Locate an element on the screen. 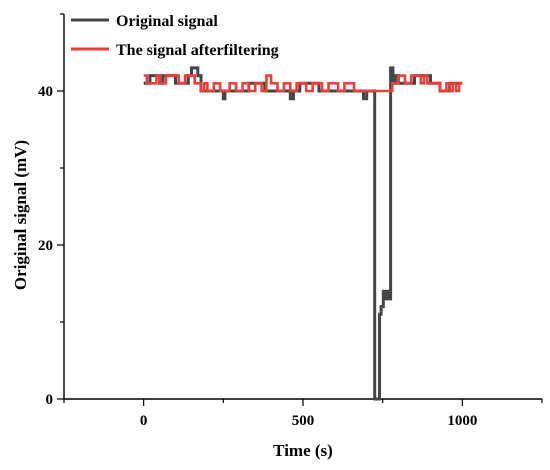 The height and width of the screenshot is (470, 550). y-axis-title: Original signal (mV) is located at coordinates (20, 215).